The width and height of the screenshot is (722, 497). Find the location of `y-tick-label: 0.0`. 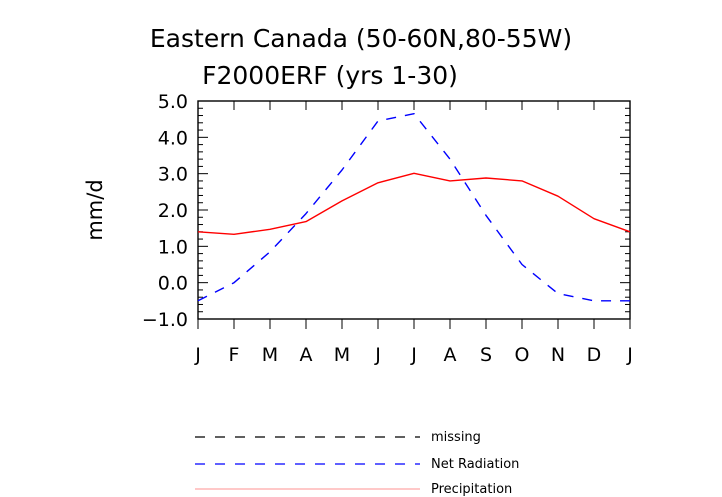

y-tick-label: 0.0 is located at coordinates (173, 284).